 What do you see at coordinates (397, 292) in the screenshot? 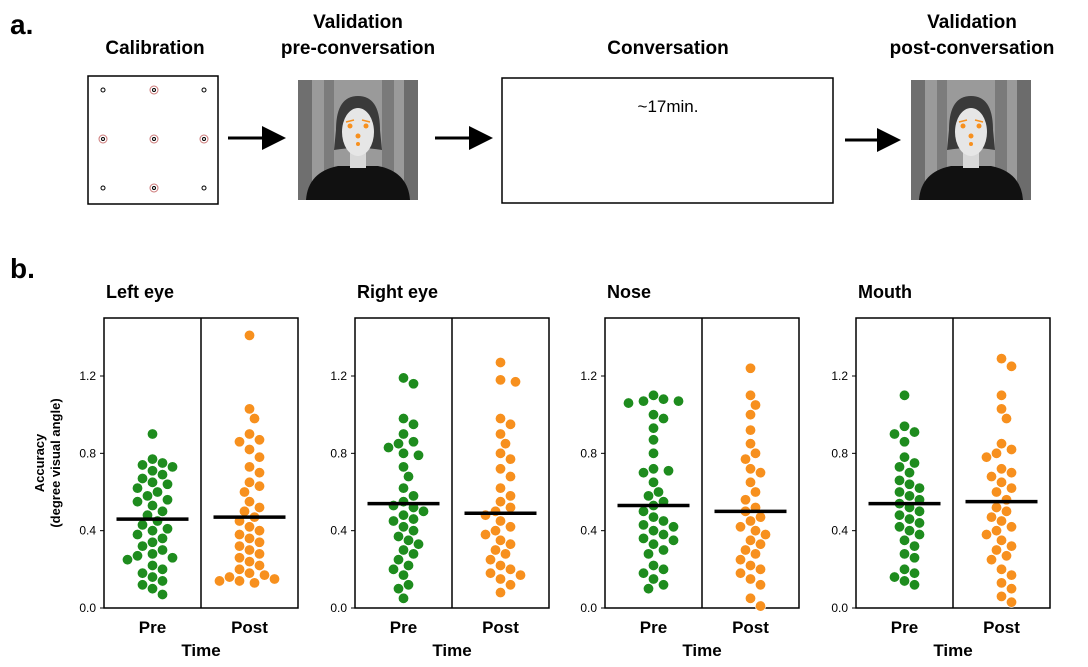
I see `chart-title: Right eye` at bounding box center [397, 292].